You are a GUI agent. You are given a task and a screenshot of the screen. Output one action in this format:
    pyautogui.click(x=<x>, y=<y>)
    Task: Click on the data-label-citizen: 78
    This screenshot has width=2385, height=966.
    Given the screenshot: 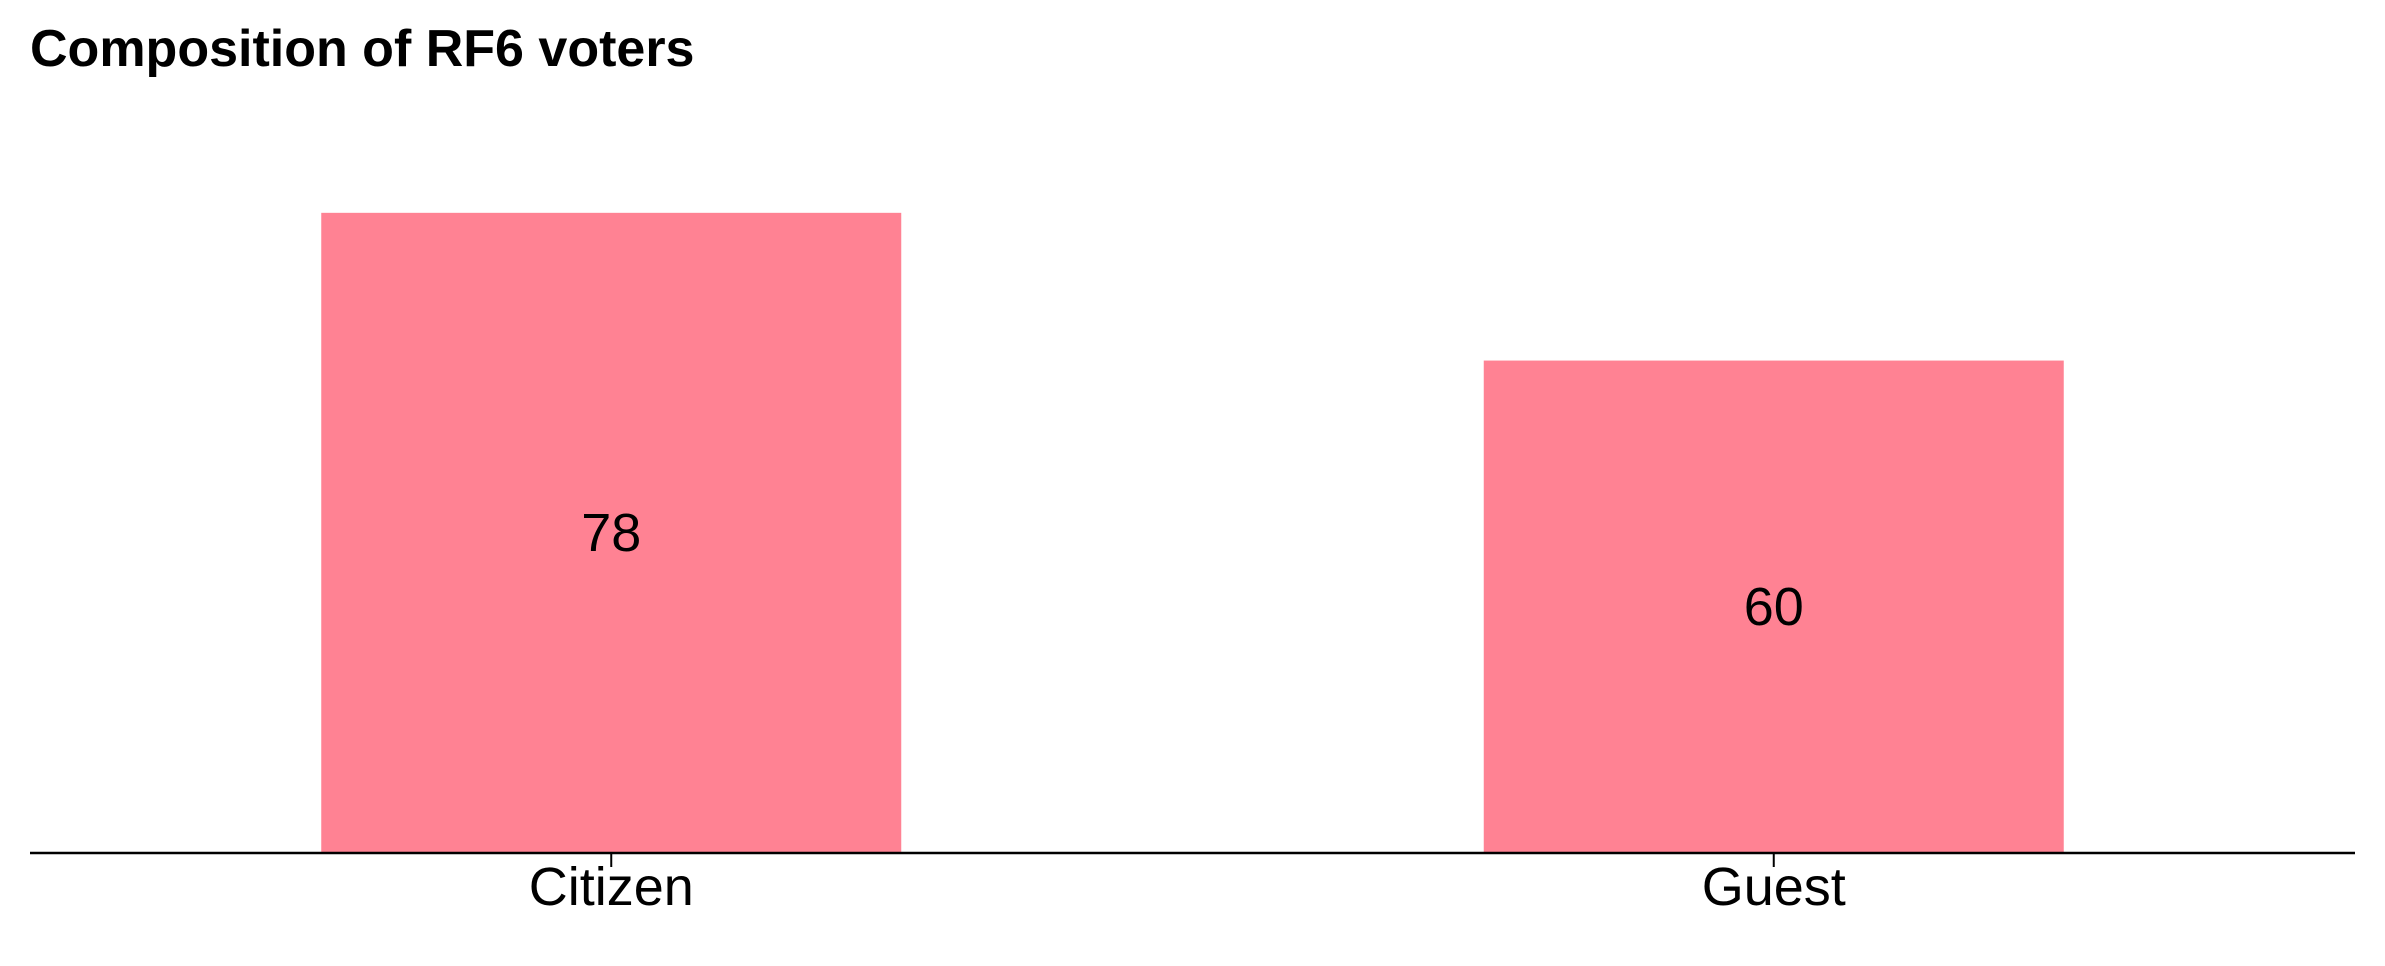 What is the action you would take?
    pyautogui.click(x=611, y=533)
    